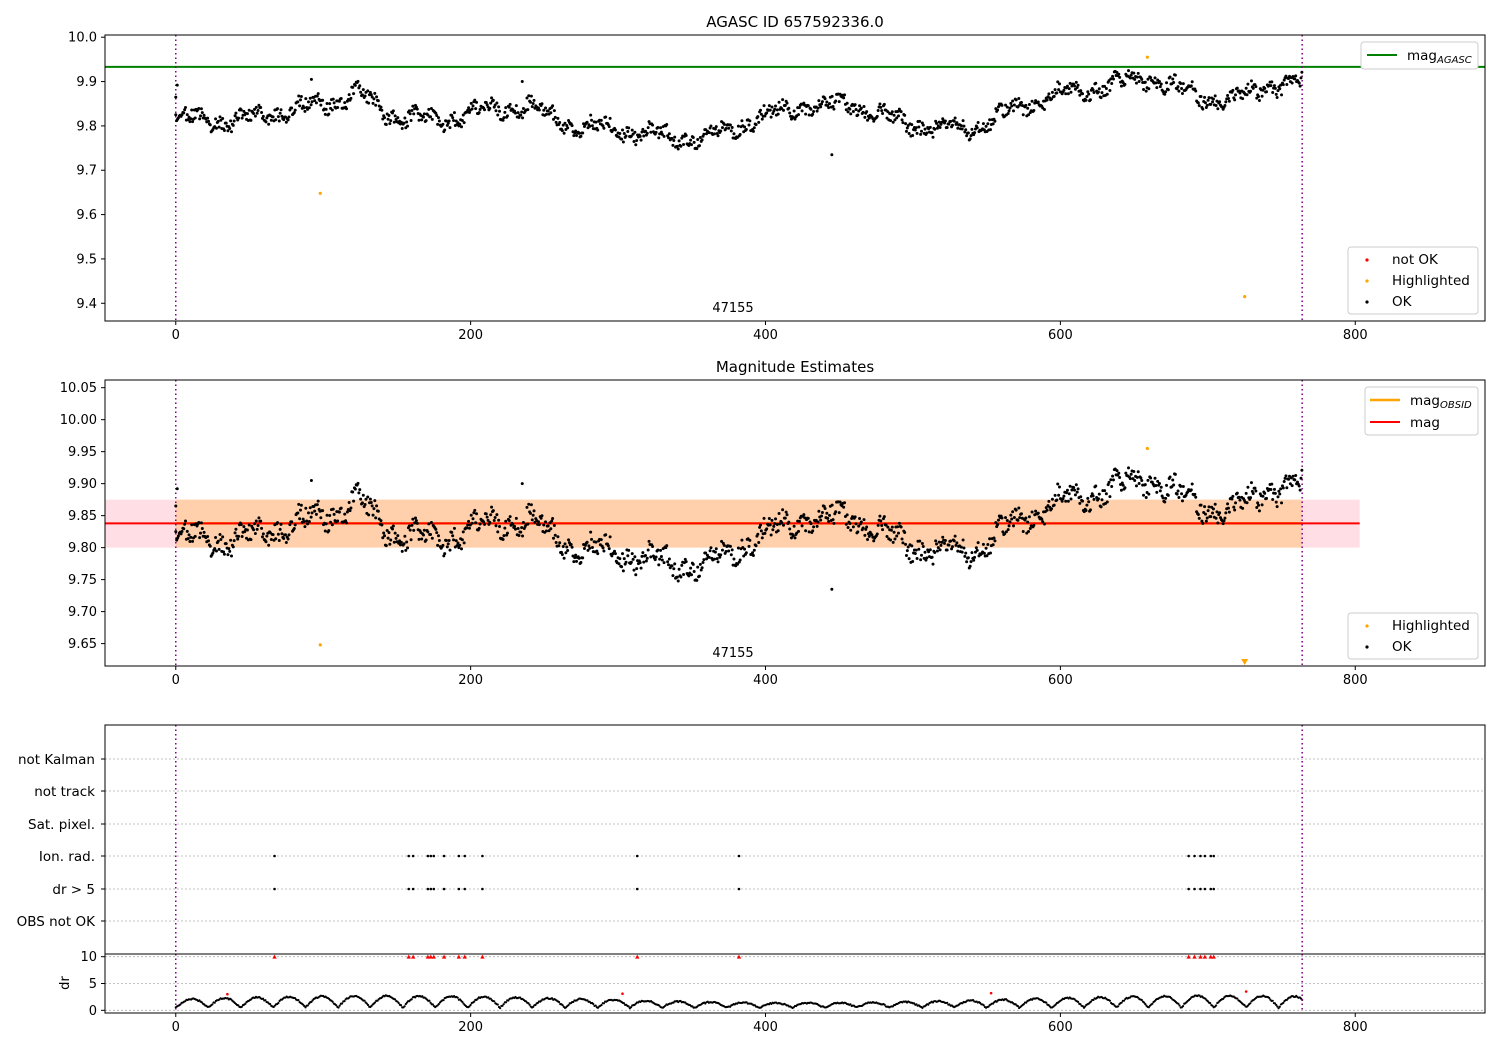  What do you see at coordinates (1283, 1002) in the screenshot?
I see `dr-point` at bounding box center [1283, 1002].